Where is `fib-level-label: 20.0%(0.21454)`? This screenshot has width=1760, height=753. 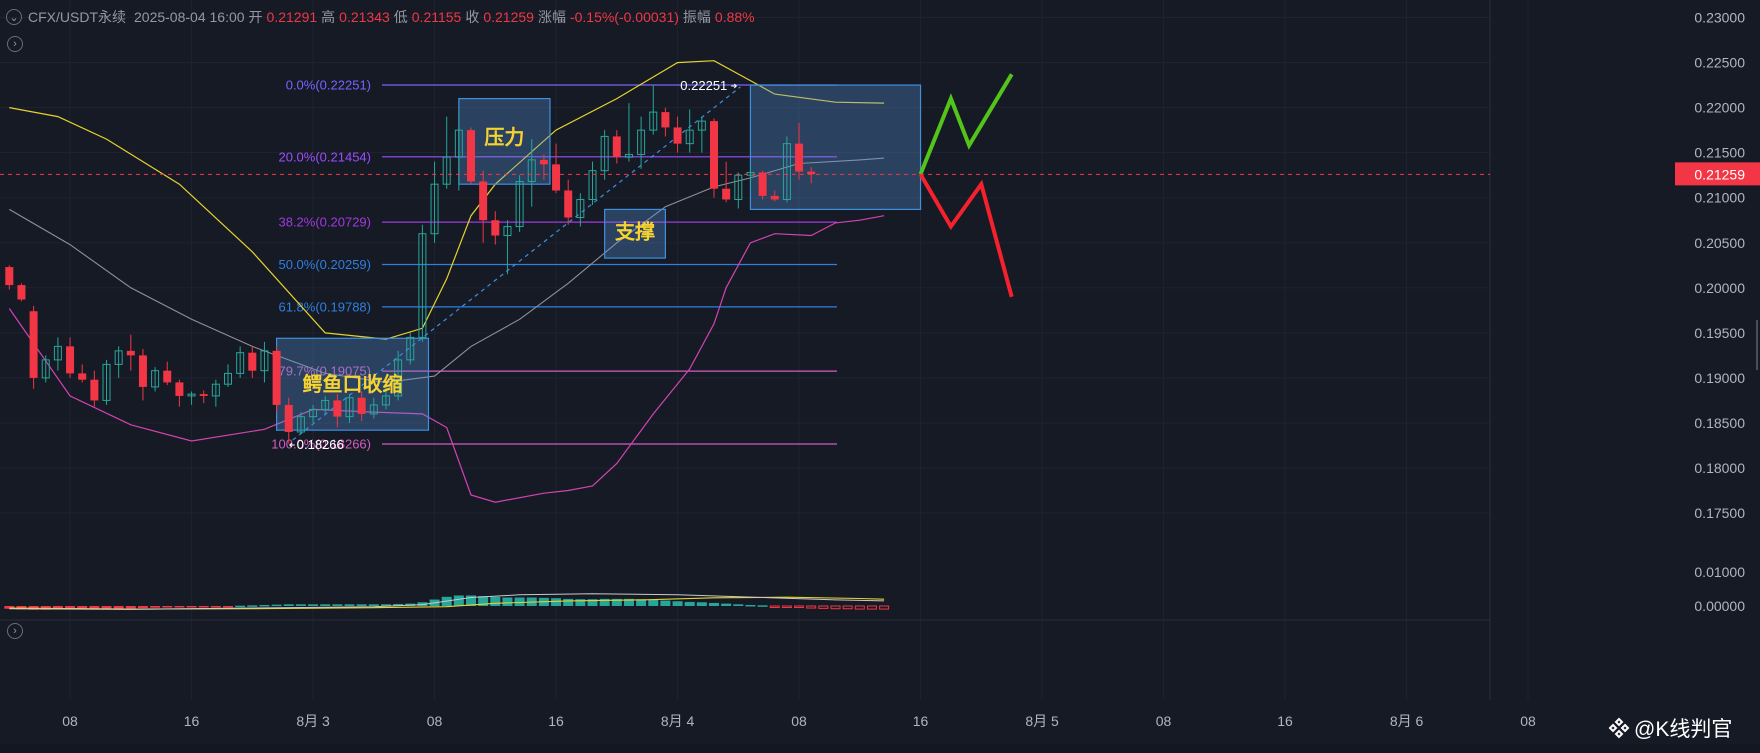 fib-level-label: 20.0%(0.21454) is located at coordinates (324, 156).